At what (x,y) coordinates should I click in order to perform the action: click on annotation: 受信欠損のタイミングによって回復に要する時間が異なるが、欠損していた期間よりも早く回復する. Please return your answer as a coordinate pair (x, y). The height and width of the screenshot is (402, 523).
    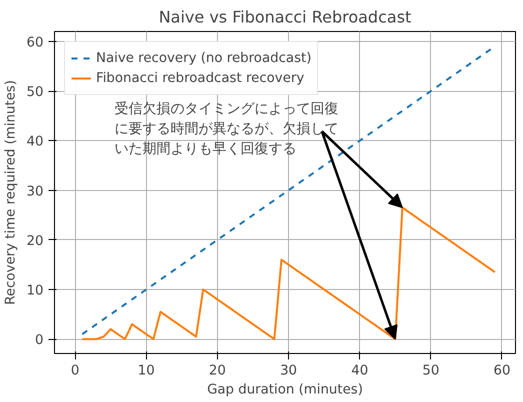
    Looking at the image, I should click on (226, 129).